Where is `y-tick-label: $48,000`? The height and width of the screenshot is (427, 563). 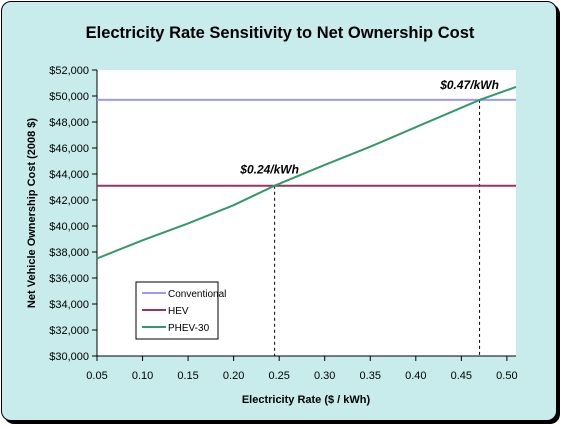 y-tick-label: $48,000 is located at coordinates (69, 123).